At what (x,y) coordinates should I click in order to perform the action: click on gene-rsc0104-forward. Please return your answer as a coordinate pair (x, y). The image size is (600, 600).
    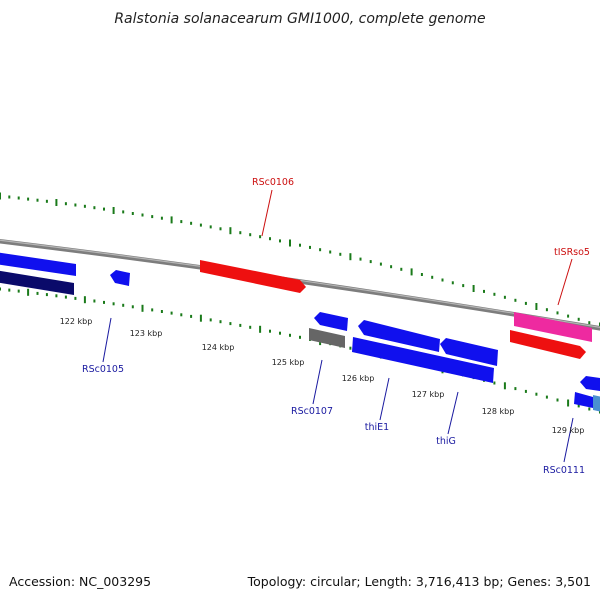
    Looking at the image, I should click on (38, 264).